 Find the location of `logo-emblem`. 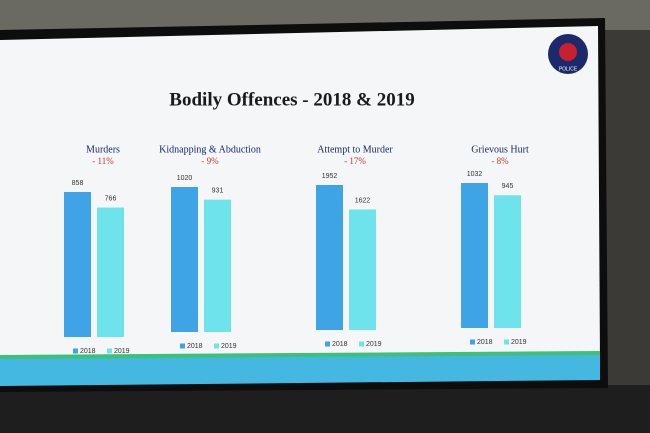

logo-emblem is located at coordinates (568, 52).